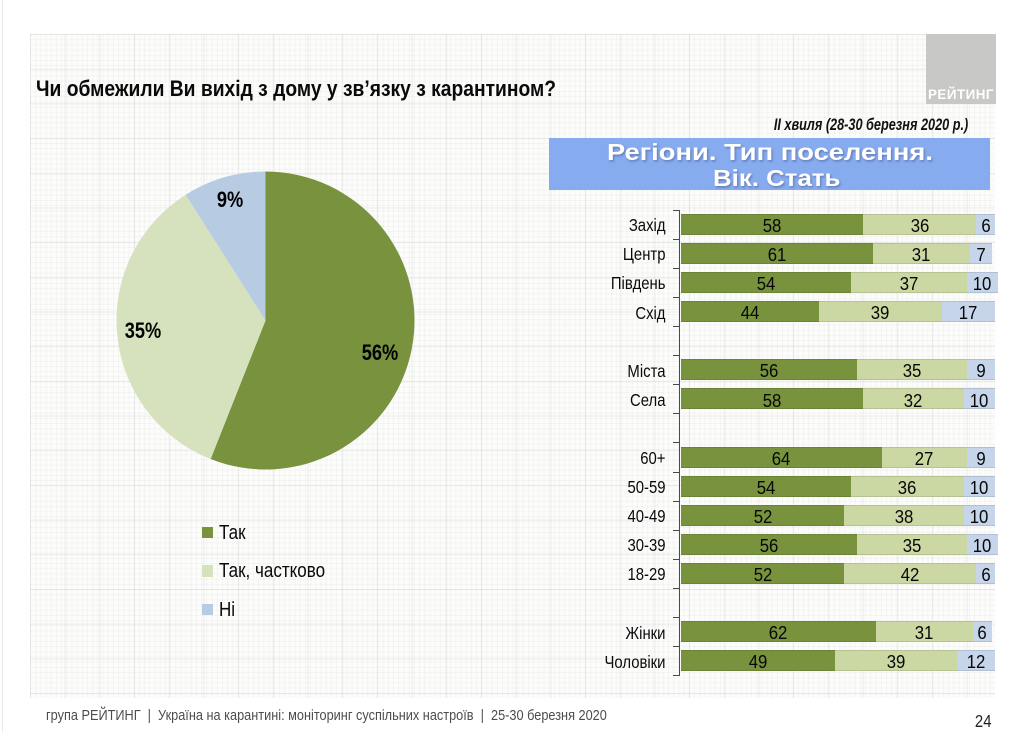 The image size is (1024, 732). Describe the element at coordinates (653, 458) in the screenshot. I see `bar-category-label: 60+` at that location.